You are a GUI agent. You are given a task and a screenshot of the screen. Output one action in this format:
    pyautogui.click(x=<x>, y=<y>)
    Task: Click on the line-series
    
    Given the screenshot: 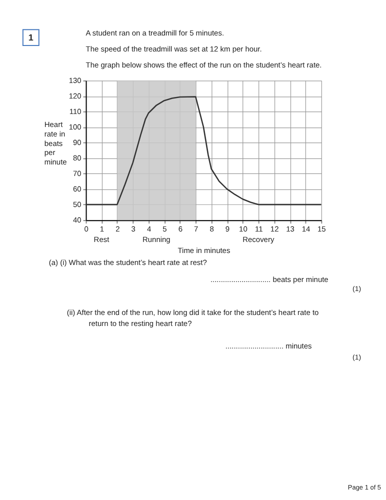 What is the action you would take?
    pyautogui.click(x=203, y=151)
    